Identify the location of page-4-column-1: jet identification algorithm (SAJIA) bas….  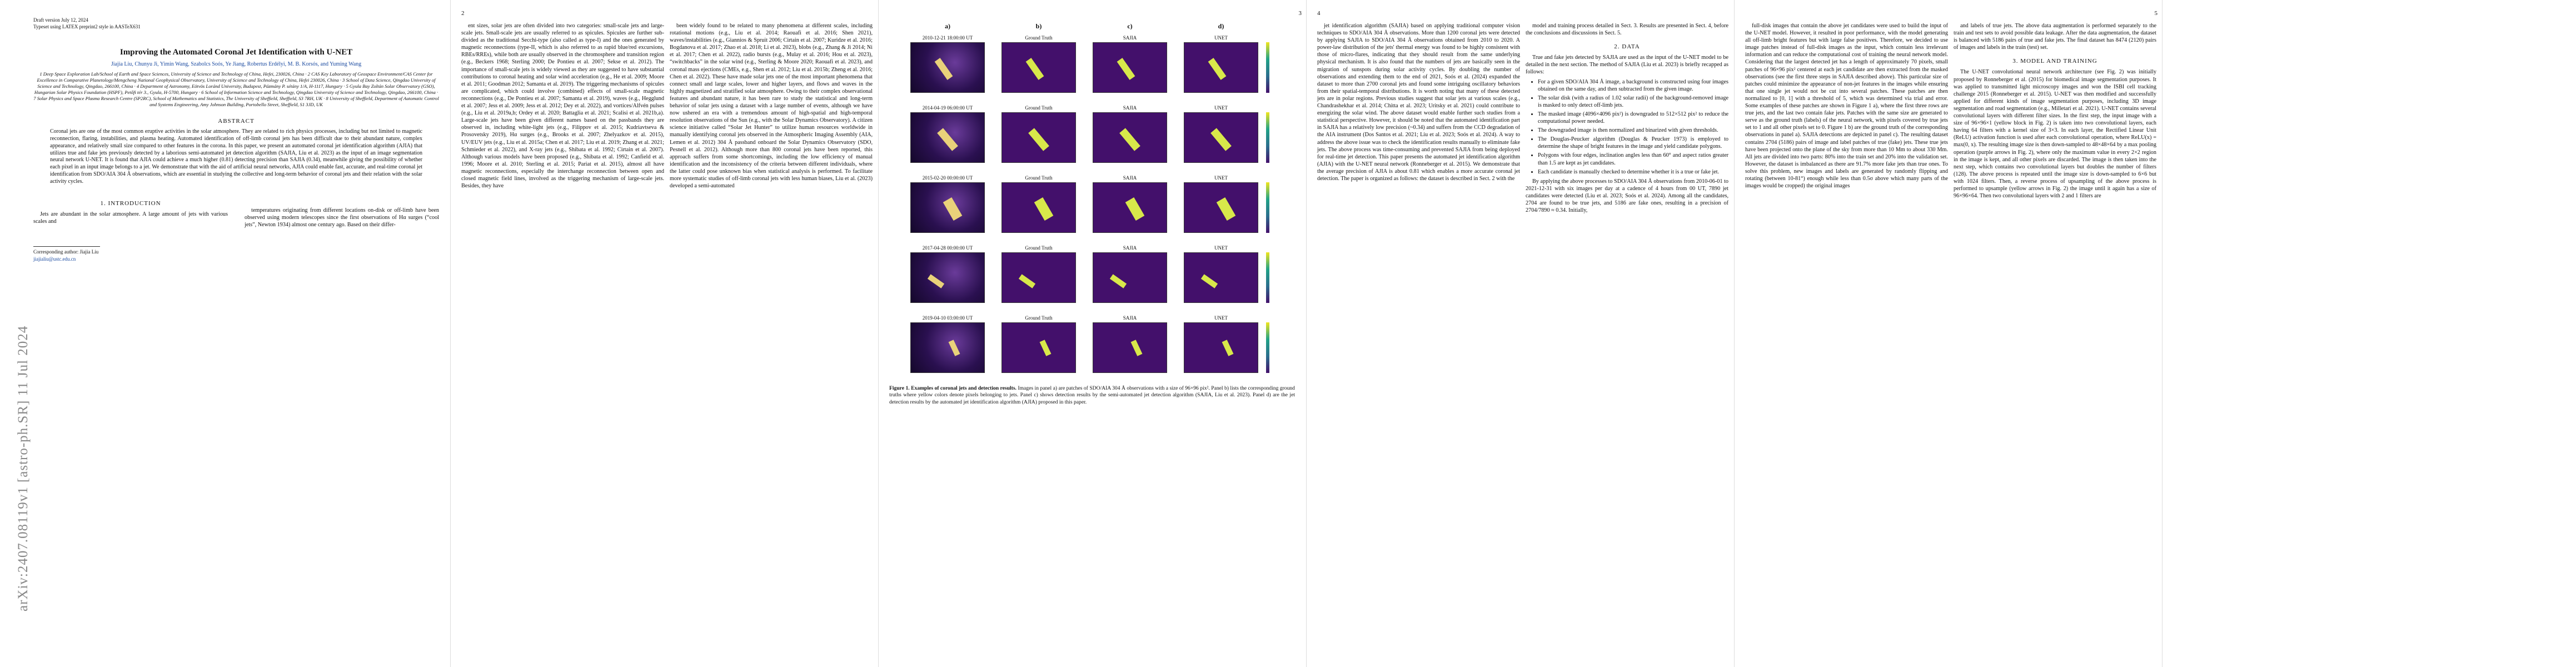
(1418, 102).